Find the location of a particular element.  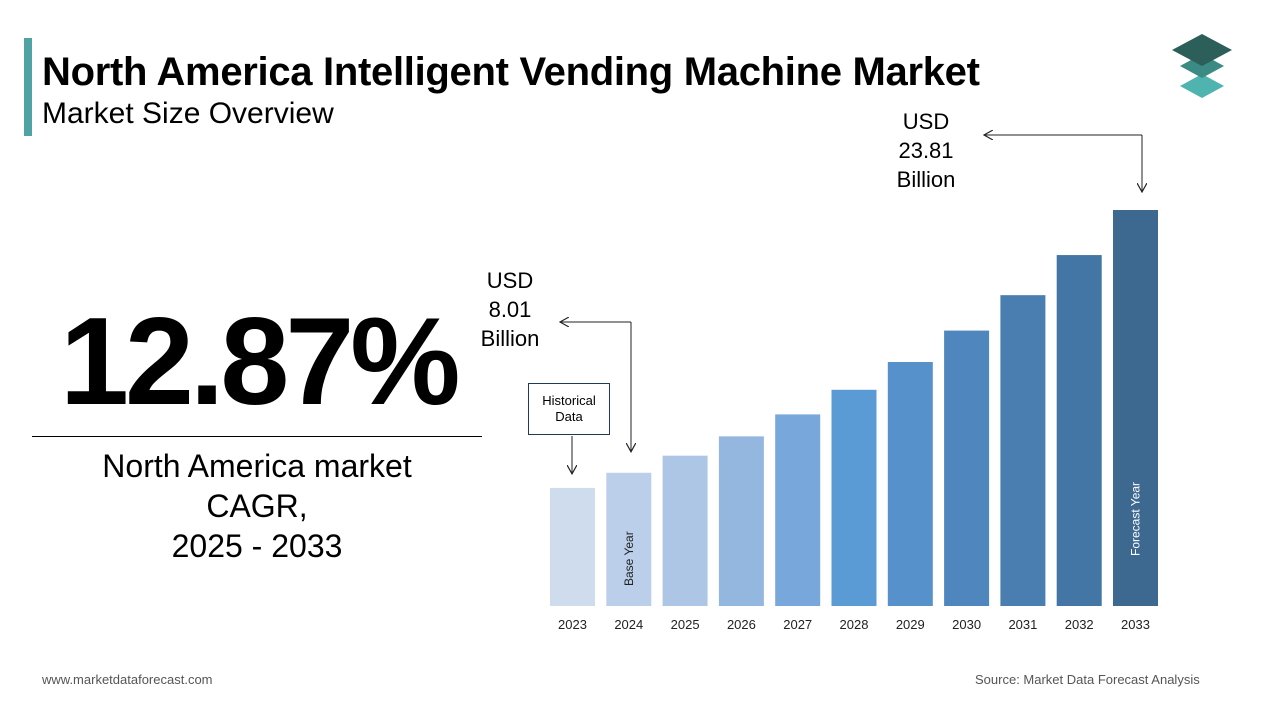

x-tick-label: 2029 is located at coordinates (910, 624).